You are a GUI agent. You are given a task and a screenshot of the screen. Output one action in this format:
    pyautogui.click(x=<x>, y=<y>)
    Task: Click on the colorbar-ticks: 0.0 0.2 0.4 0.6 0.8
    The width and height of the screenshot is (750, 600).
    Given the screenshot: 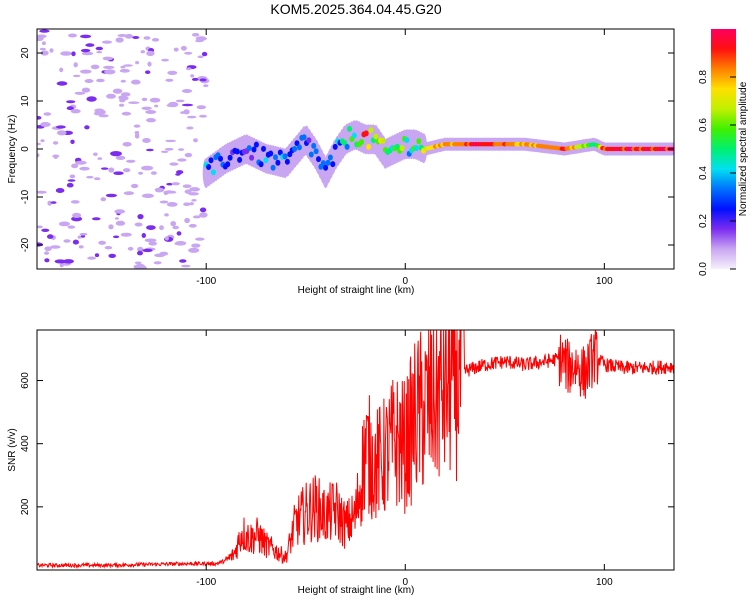 What is the action you would take?
    pyautogui.click(x=717, y=173)
    